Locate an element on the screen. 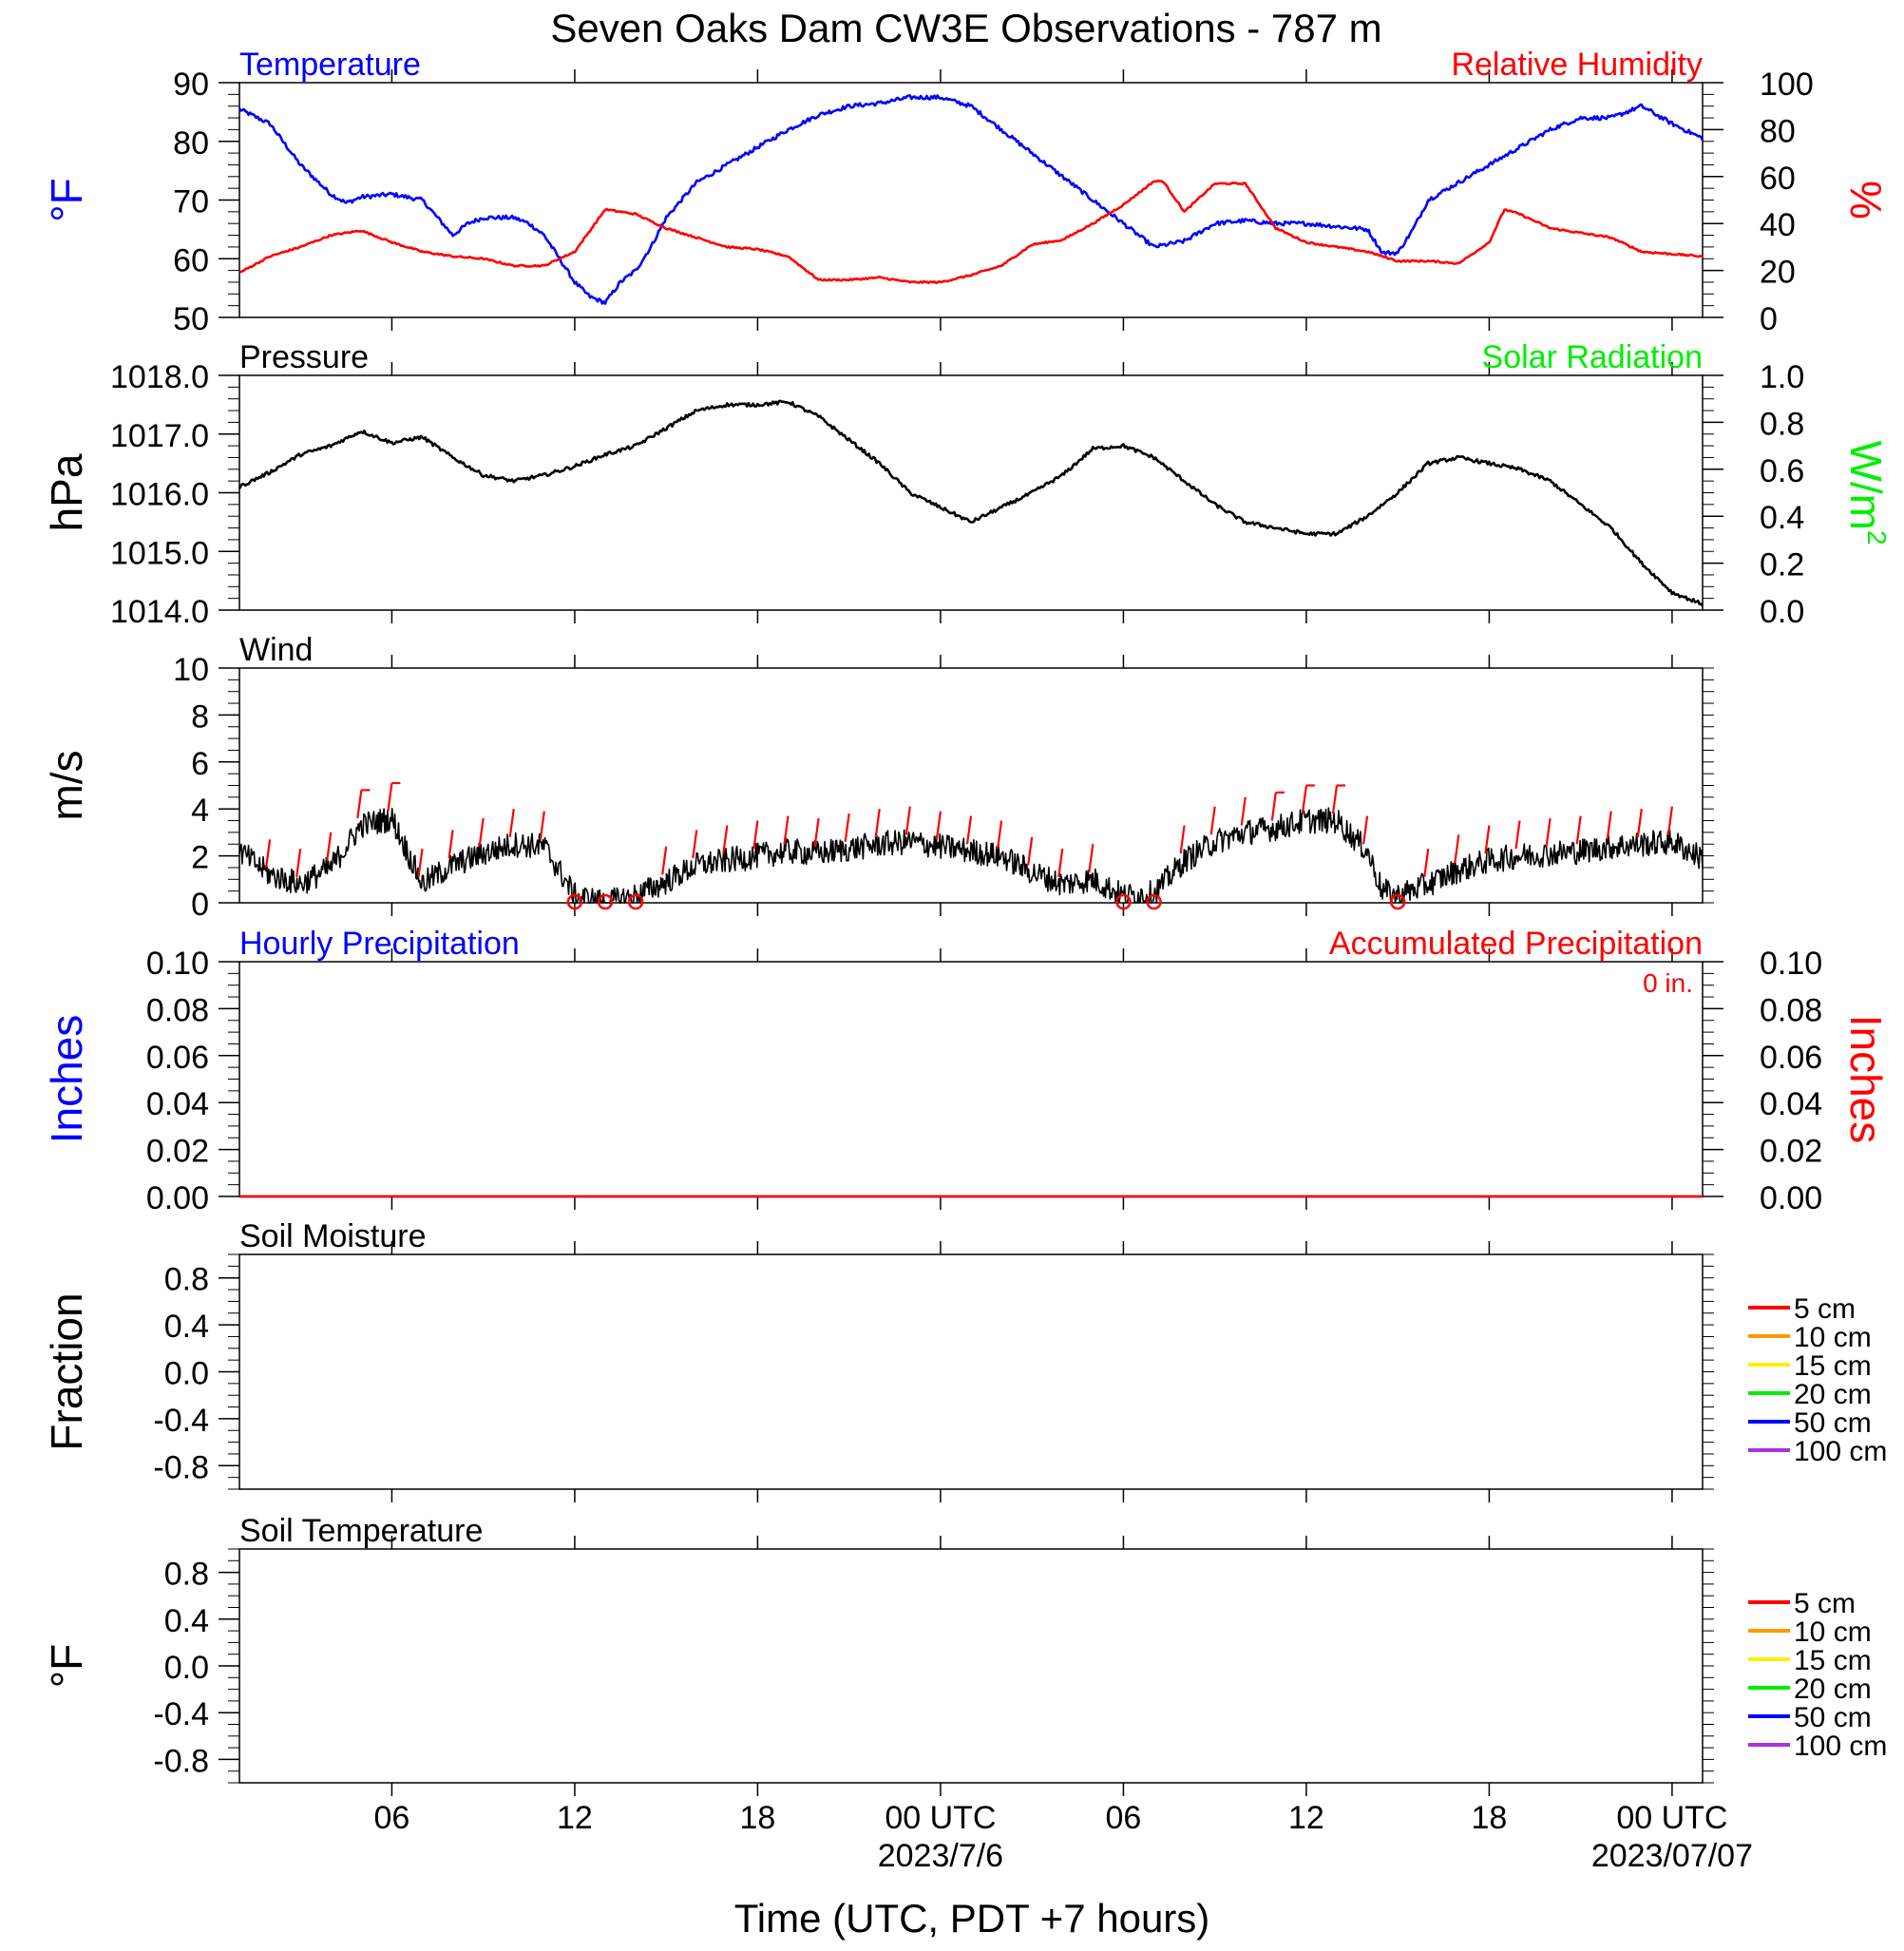  y-tick-label-left: 8 is located at coordinates (200, 716).